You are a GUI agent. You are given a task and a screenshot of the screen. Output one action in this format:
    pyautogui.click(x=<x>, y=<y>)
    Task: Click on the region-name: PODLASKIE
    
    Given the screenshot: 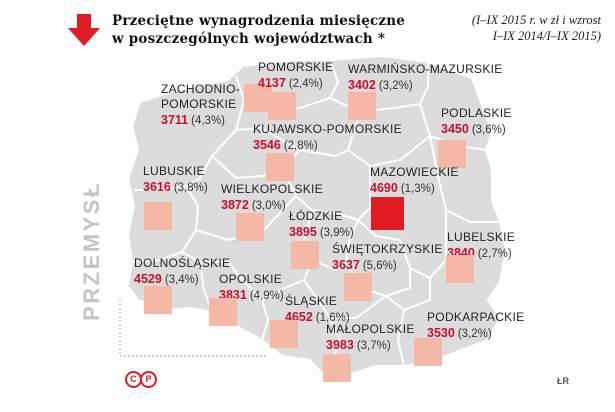 What is the action you would take?
    pyautogui.click(x=476, y=113)
    